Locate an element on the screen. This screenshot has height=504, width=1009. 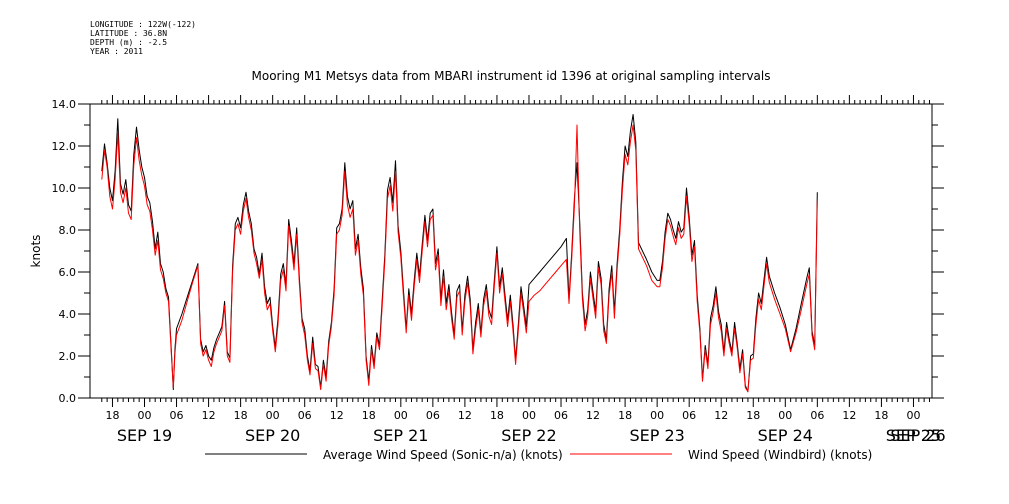
y-axis-label: knots is located at coordinates (36, 251).